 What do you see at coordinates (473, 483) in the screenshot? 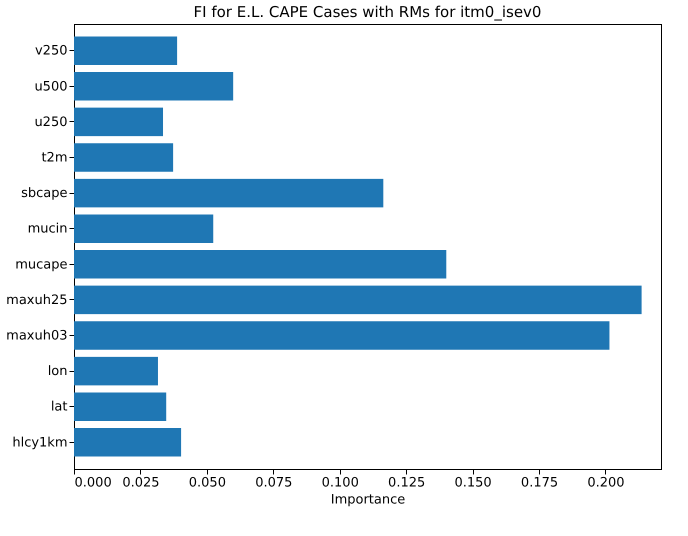
I see `x-tick-label: 0.150` at bounding box center [473, 483].